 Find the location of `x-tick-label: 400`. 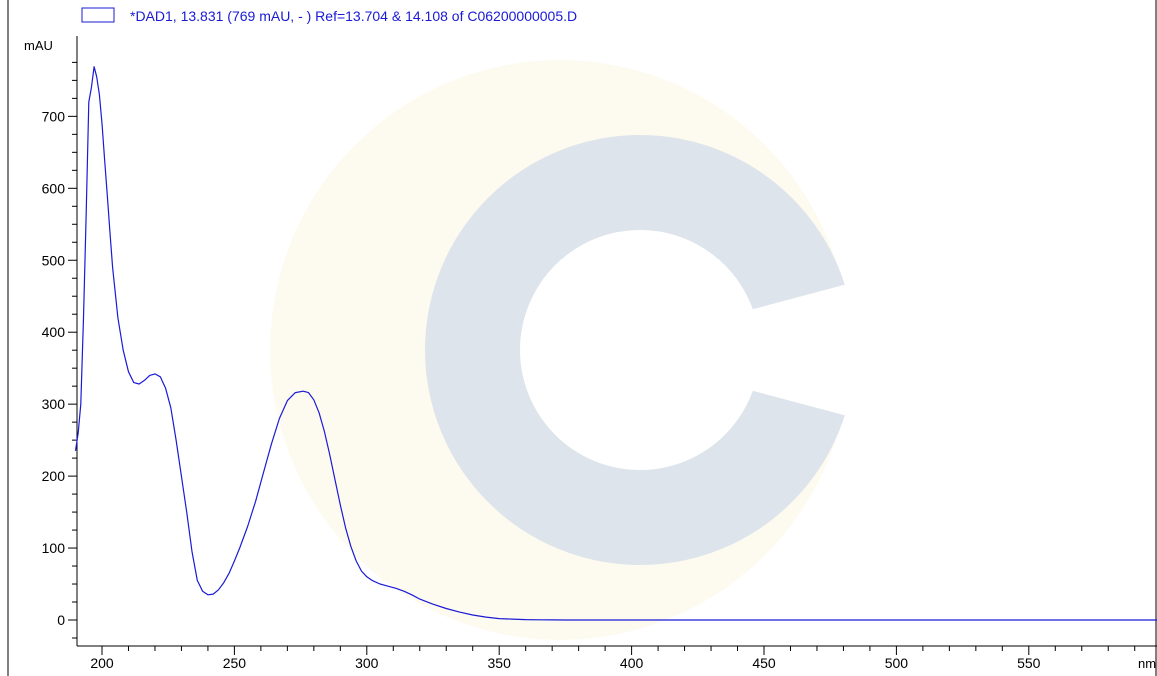

x-tick-label: 400 is located at coordinates (632, 663).